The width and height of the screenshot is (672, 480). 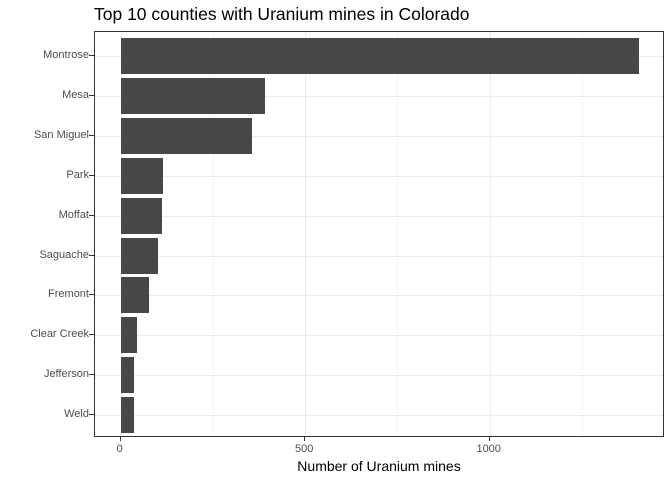 I want to click on y-tick-label: Moffat, so click(x=73, y=214).